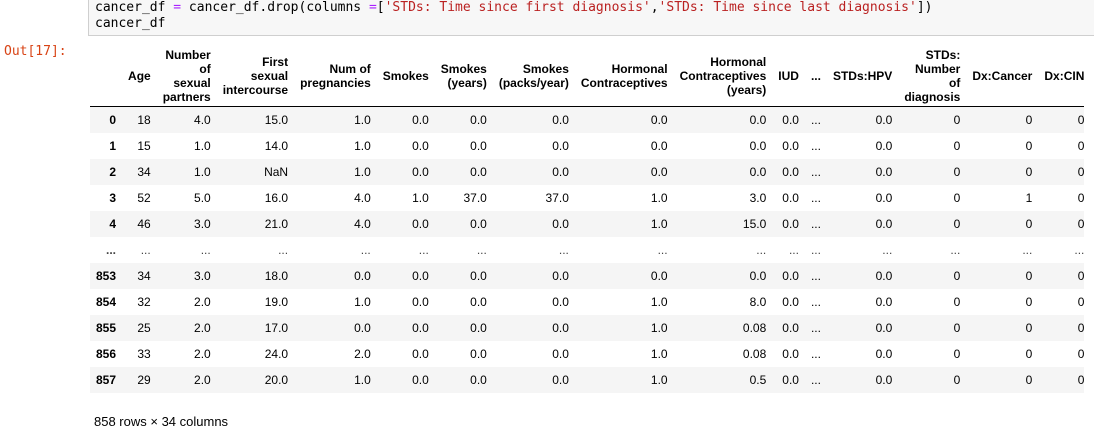 The width and height of the screenshot is (1094, 440). I want to click on table-cell: 5.0, so click(202, 198).